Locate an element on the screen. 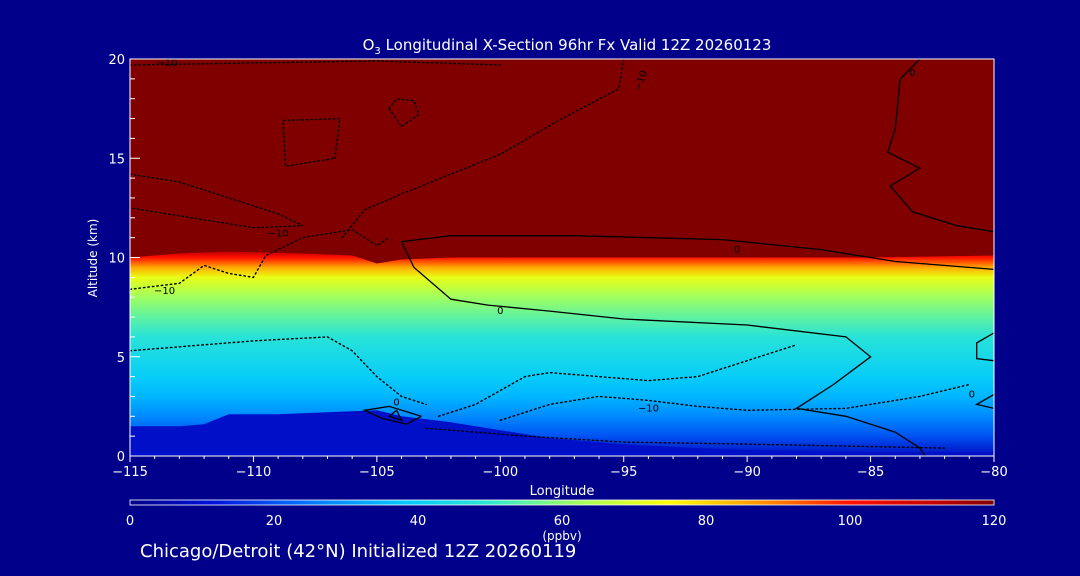 The height and width of the screenshot is (576, 1080). y-tick-label-1: 5 is located at coordinates (121, 358).